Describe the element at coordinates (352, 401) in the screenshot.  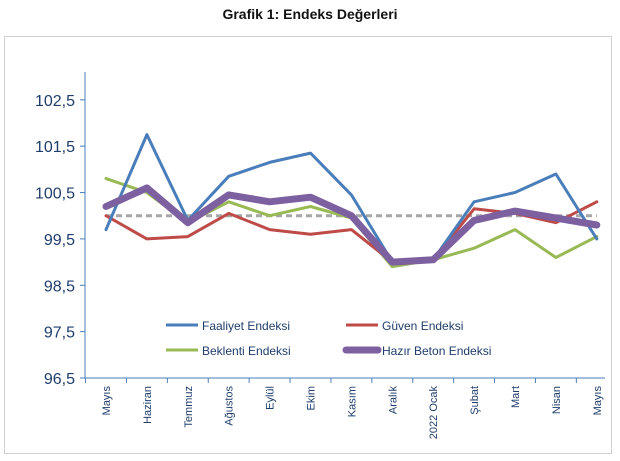
I see `x-tick-label: Kasım` at that location.